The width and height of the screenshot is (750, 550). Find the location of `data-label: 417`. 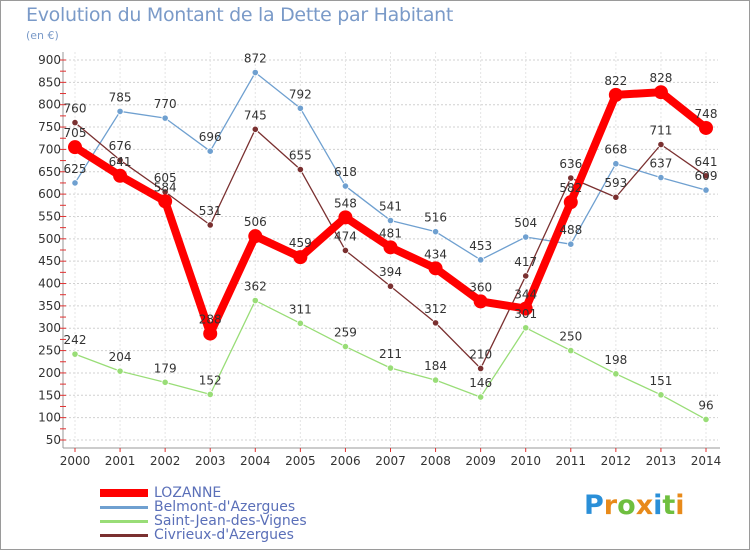

data-label: 417 is located at coordinates (525, 262).